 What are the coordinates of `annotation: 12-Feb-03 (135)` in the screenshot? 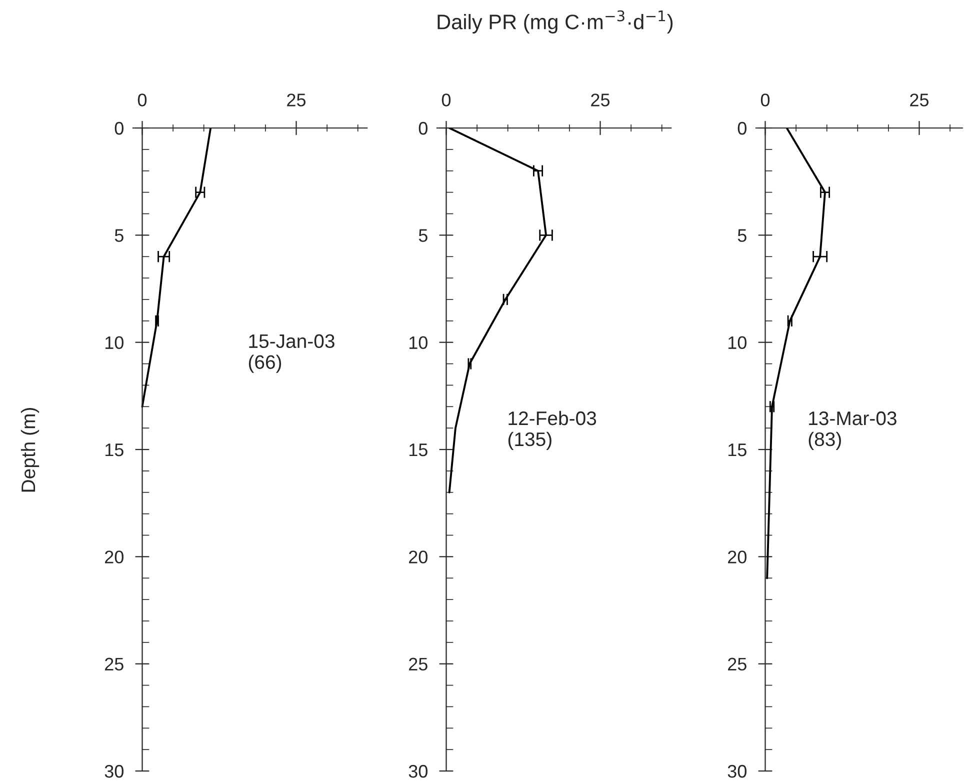 It's located at (552, 430).